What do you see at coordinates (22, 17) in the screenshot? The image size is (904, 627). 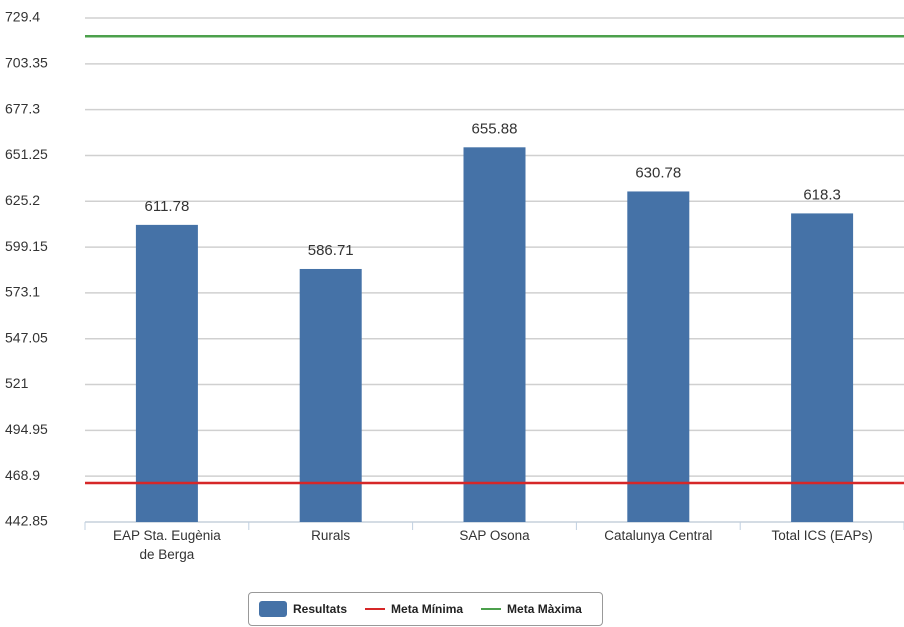 I see `y-tick-label: 729.4` at bounding box center [22, 17].